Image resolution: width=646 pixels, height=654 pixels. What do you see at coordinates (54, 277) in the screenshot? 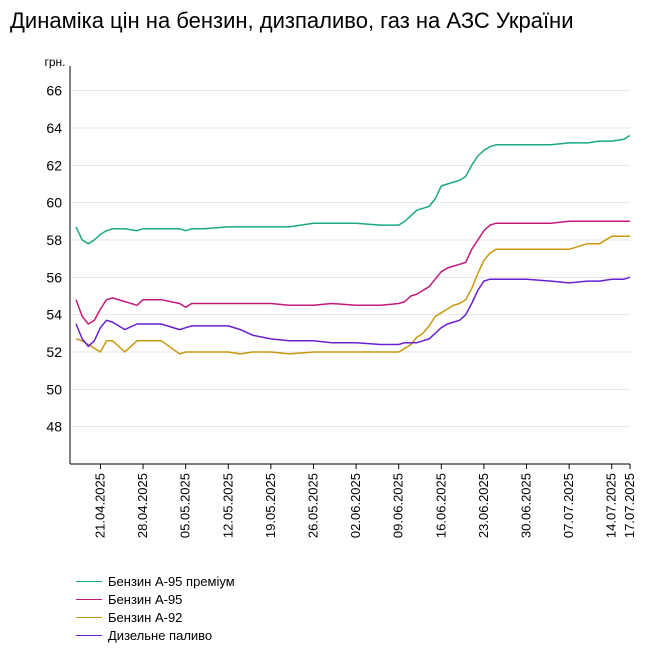
I see `y-tick-label: 56` at bounding box center [54, 277].